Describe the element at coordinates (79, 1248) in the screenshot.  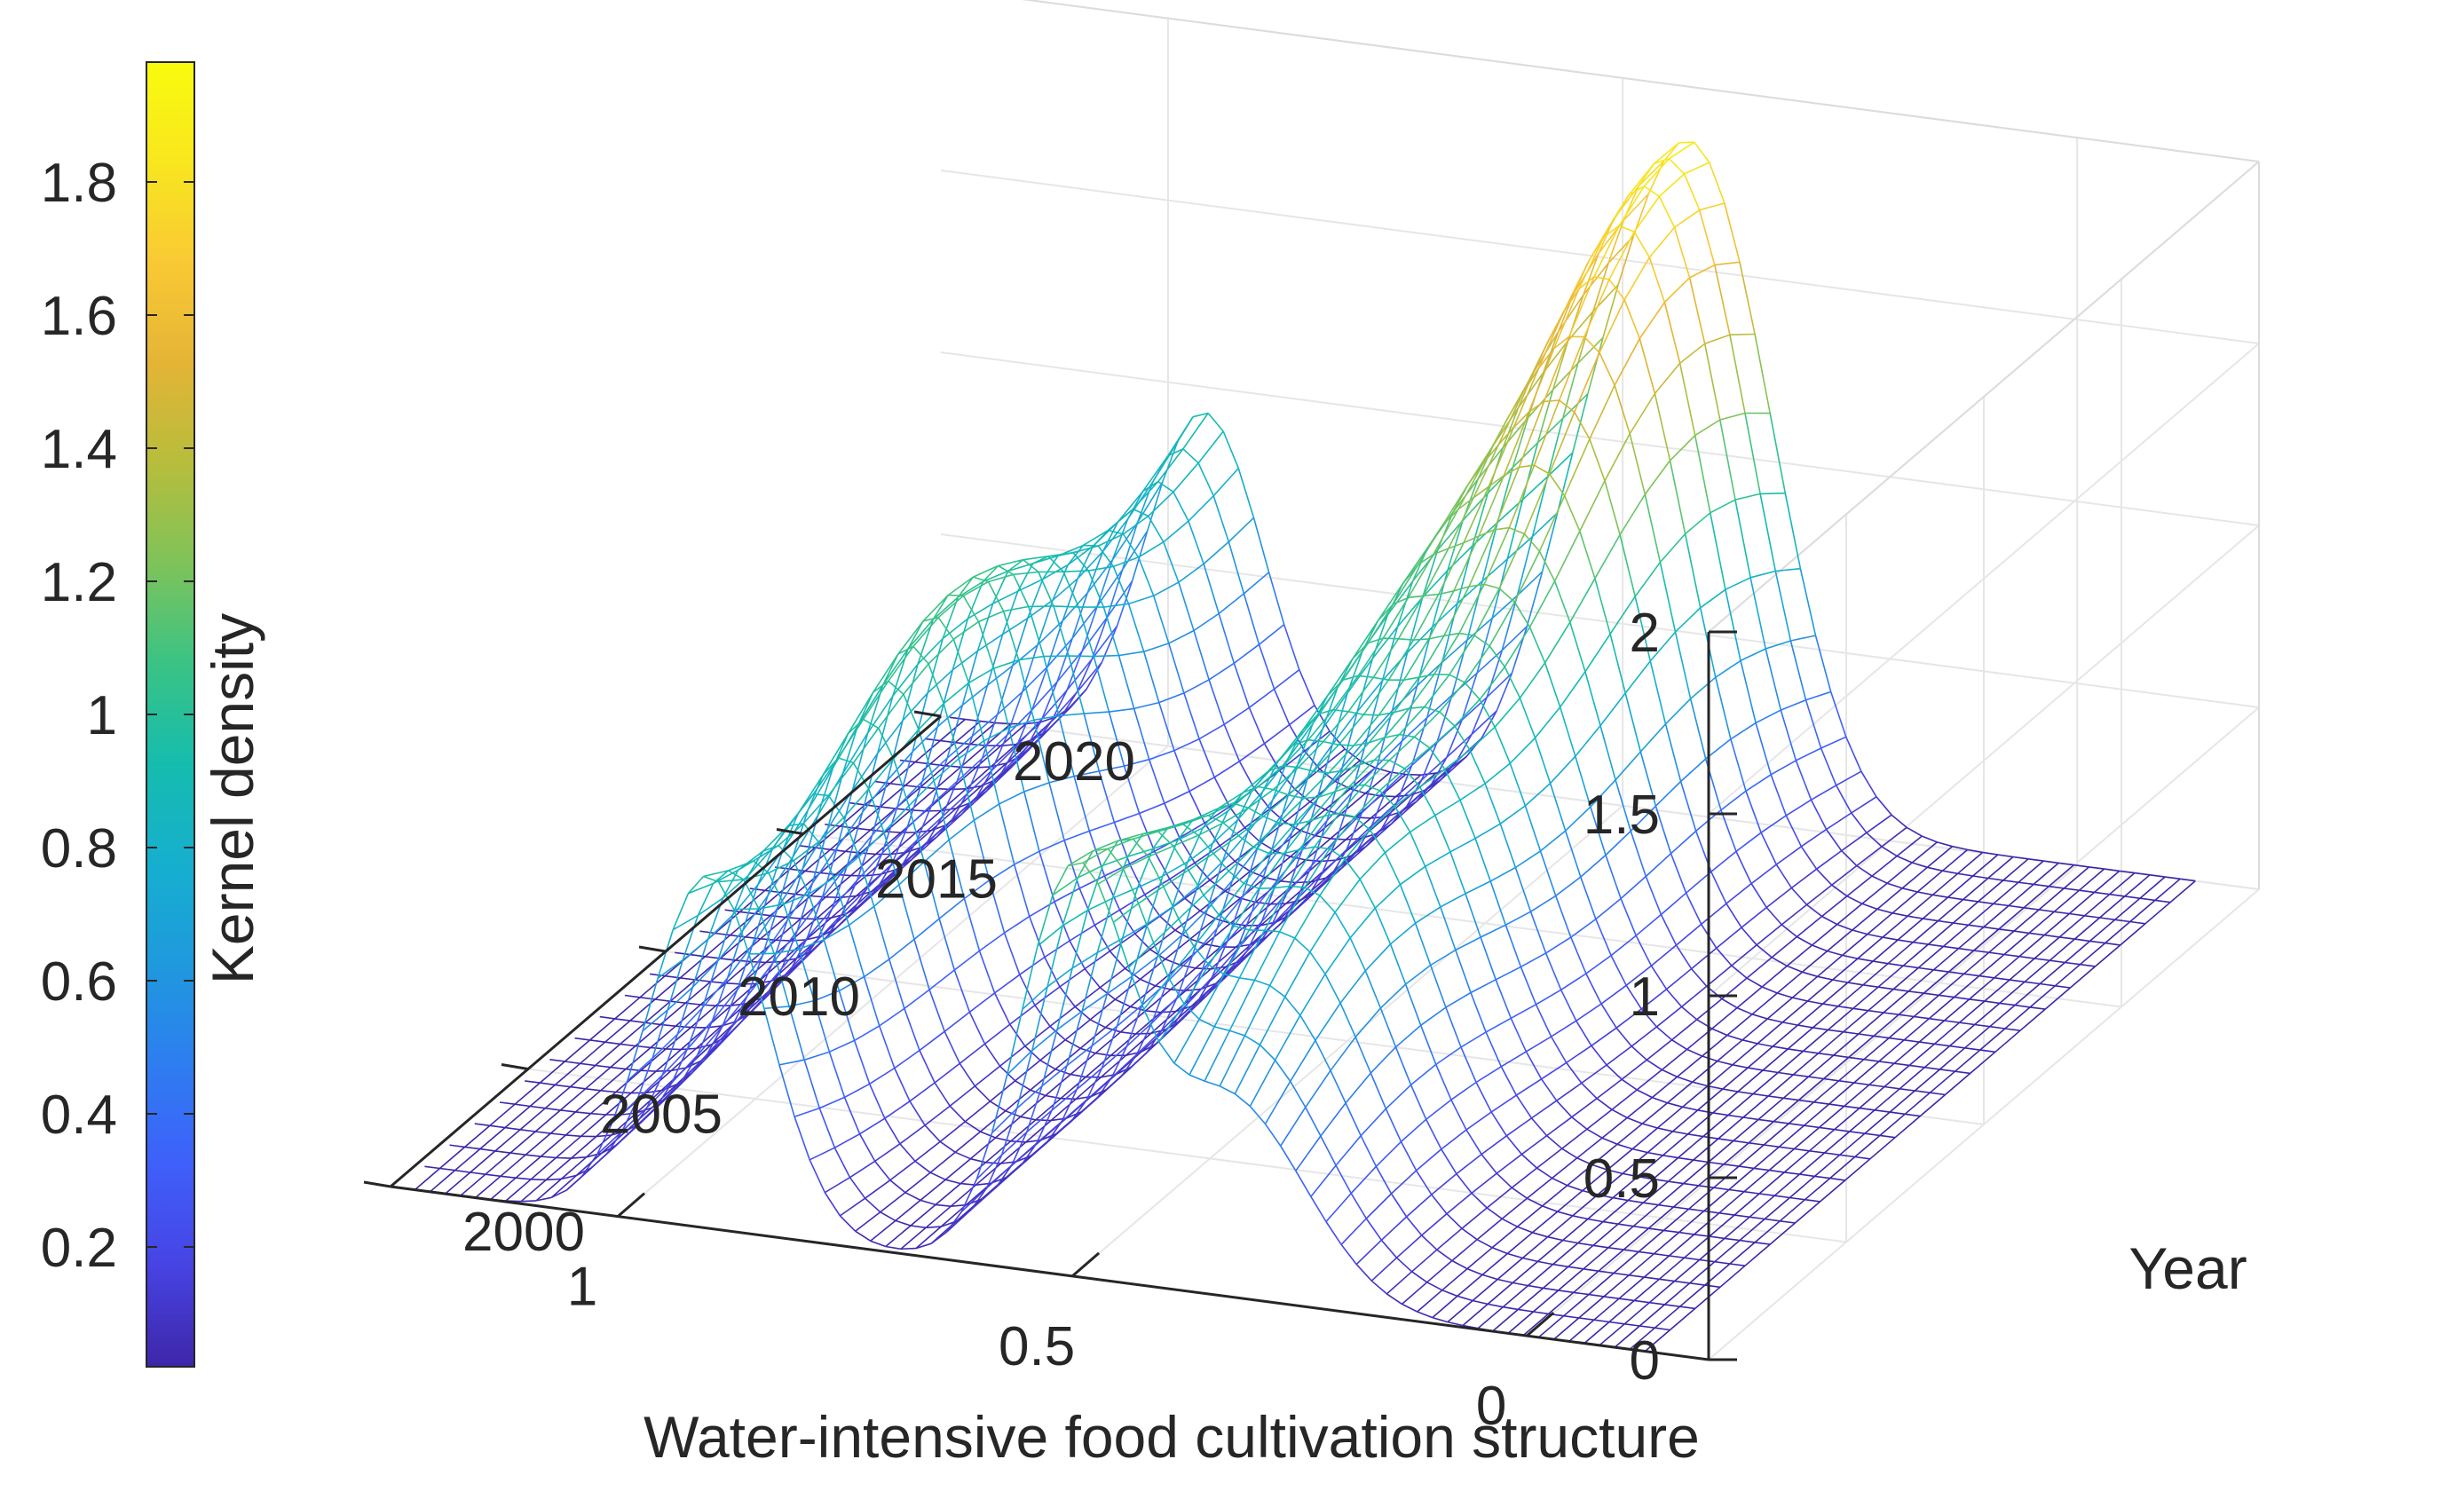
I see `colorbar-tick-label: 0.2` at that location.